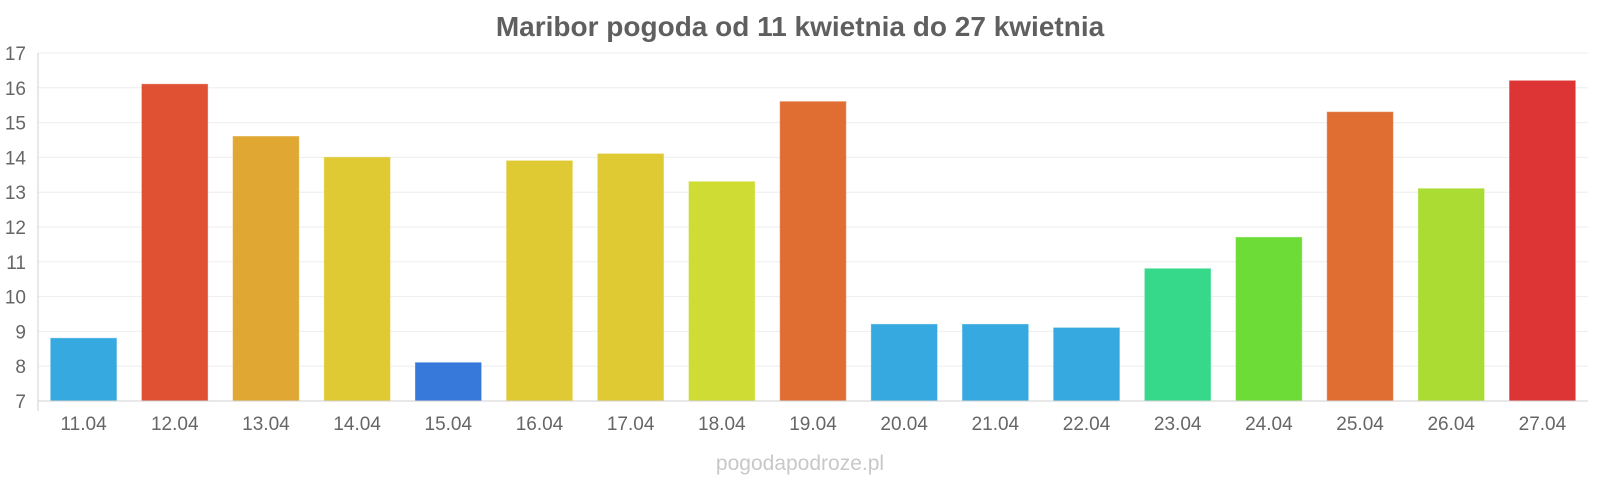 The height and width of the screenshot is (480, 1600). Describe the element at coordinates (1360, 424) in the screenshot. I see `x-tick-label: 25.04` at that location.